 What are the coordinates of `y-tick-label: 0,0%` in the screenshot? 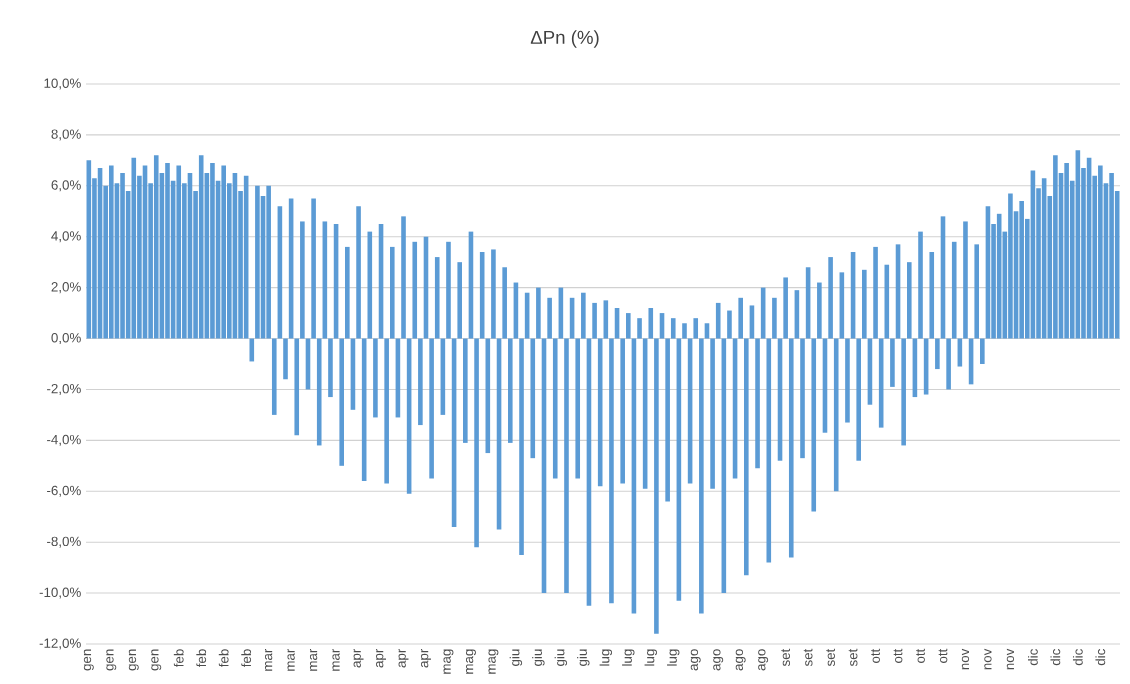 It's located at (66, 339).